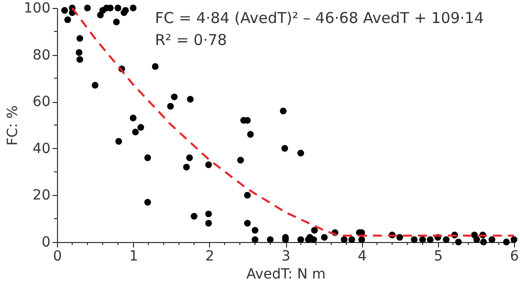 Image resolution: width=520 pixels, height=298 pixels. Describe the element at coordinates (286, 274) in the screenshot. I see `x-axis-title: AvedT: N m` at that location.